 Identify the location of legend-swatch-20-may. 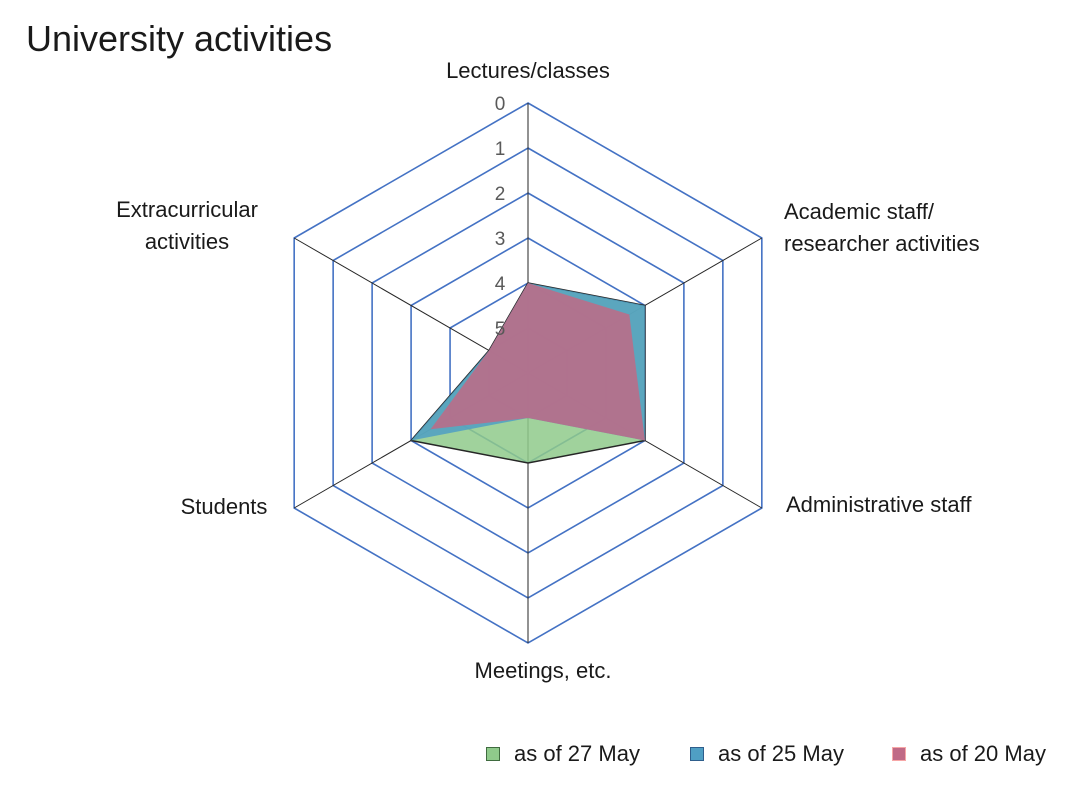
(899, 754).